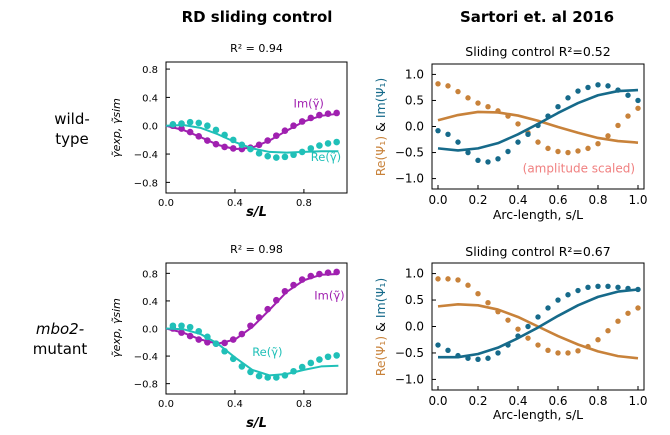  I want to click on y-axis-label-im: Im(Ψ₁), so click(380, 298).